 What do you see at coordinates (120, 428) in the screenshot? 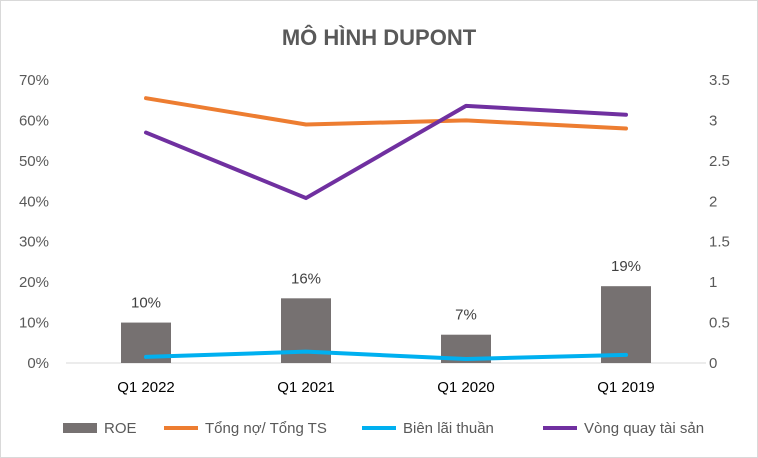
I see `legend-item-label: ROE` at bounding box center [120, 428].